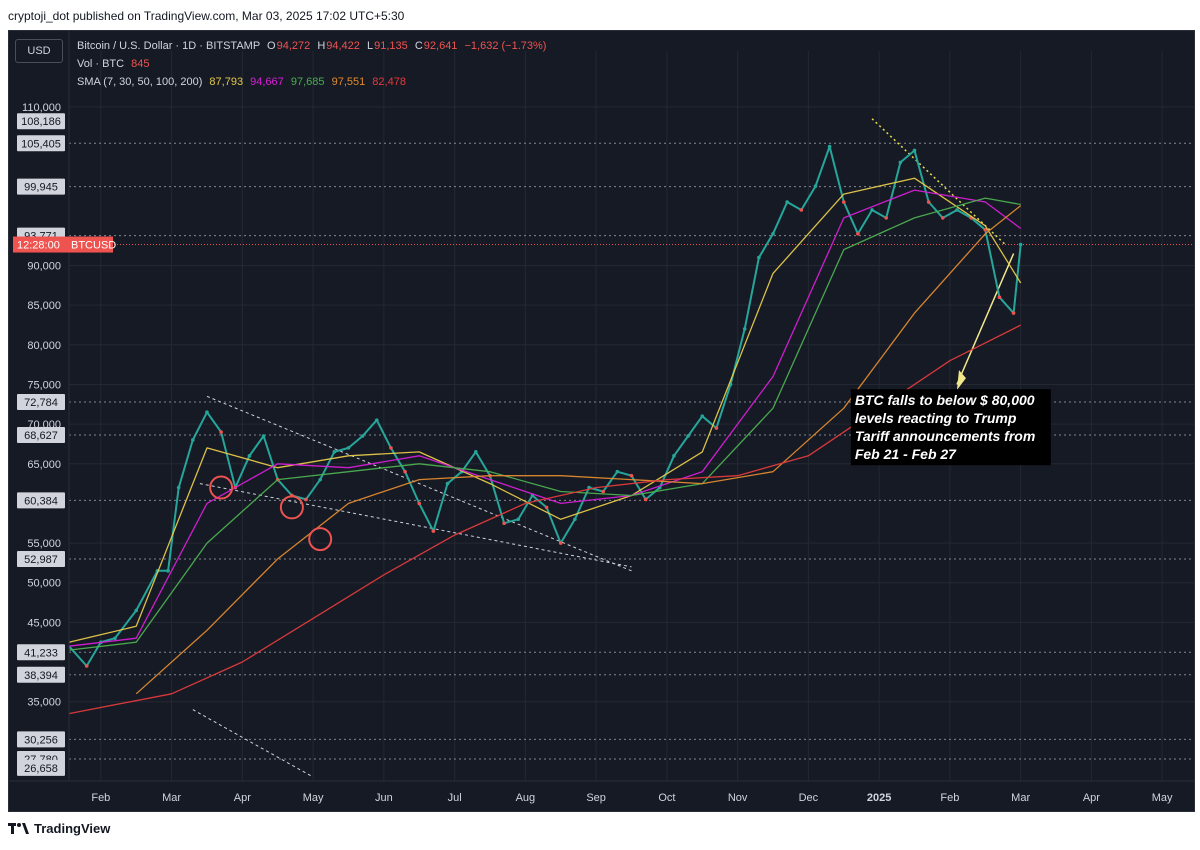  I want to click on ohlc-o: O94,272, so click(289, 46).